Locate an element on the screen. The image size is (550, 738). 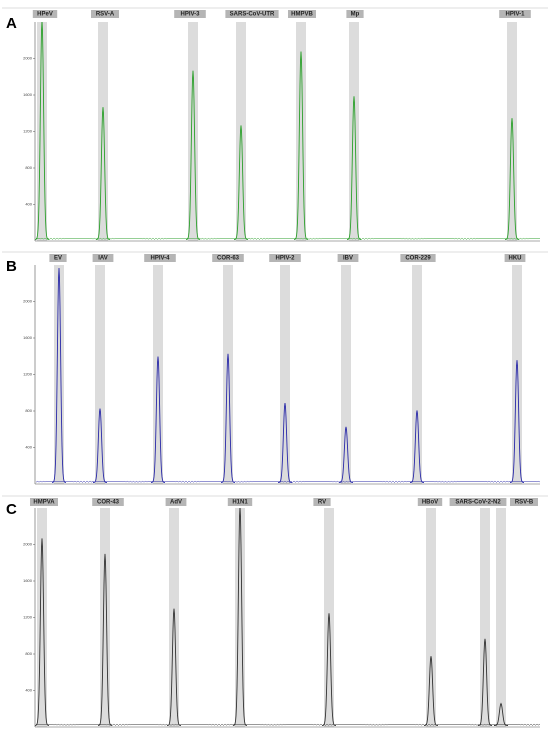
marker-label: HBoV is located at coordinates (430, 503).